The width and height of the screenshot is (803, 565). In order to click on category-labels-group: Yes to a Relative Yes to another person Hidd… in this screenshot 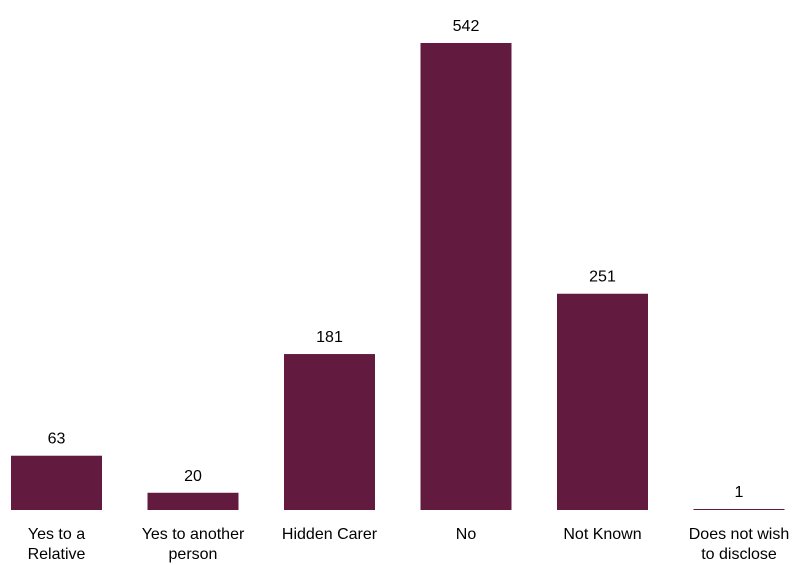, I will do `click(409, 544)`.